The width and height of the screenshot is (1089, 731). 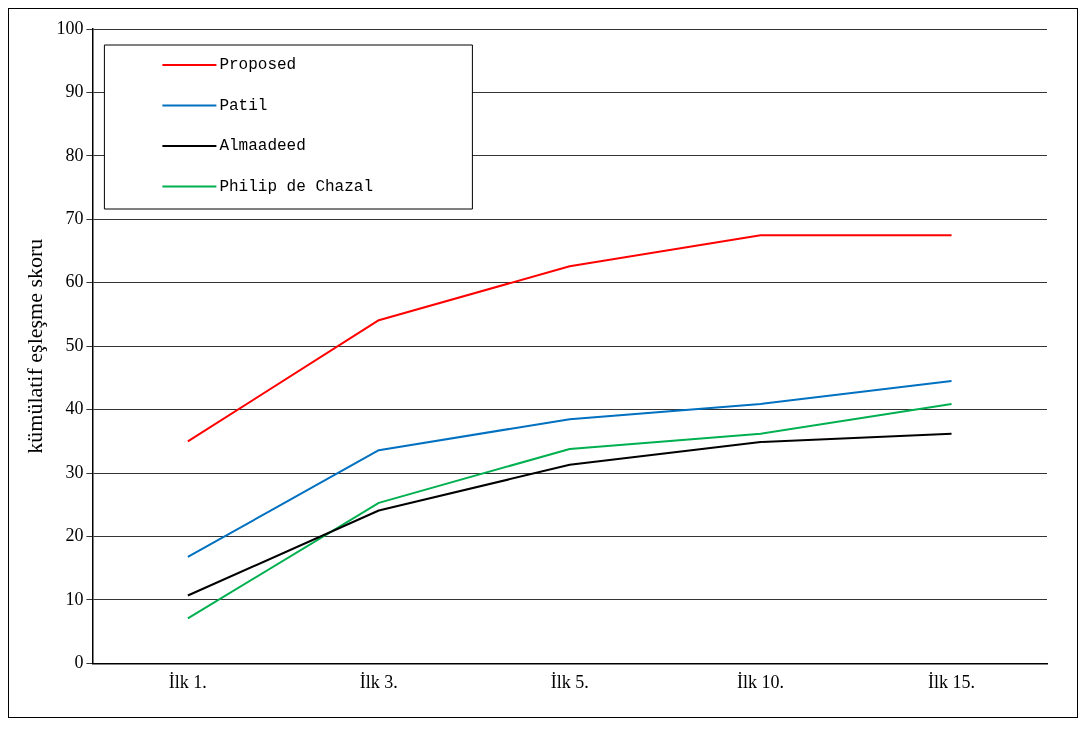 I want to click on y-tick-label: 100, so click(x=70, y=27).